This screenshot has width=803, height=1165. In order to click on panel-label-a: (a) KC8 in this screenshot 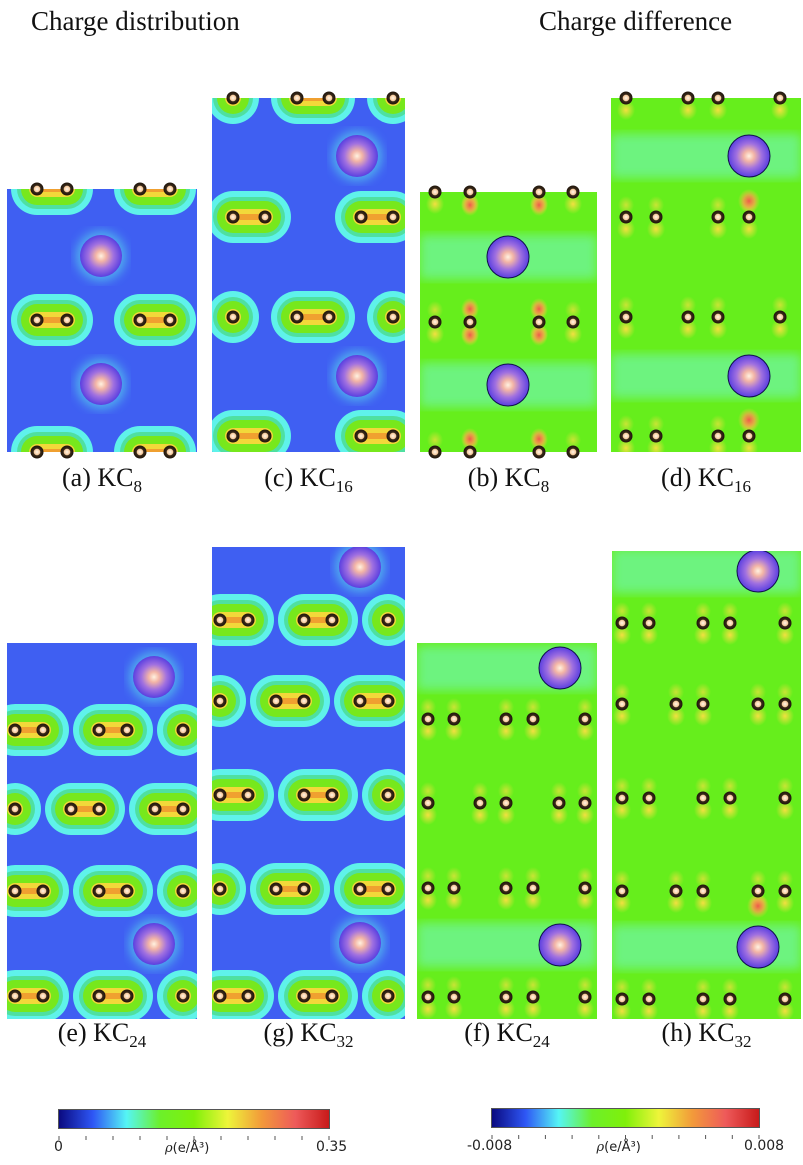, I will do `click(102, 480)`.